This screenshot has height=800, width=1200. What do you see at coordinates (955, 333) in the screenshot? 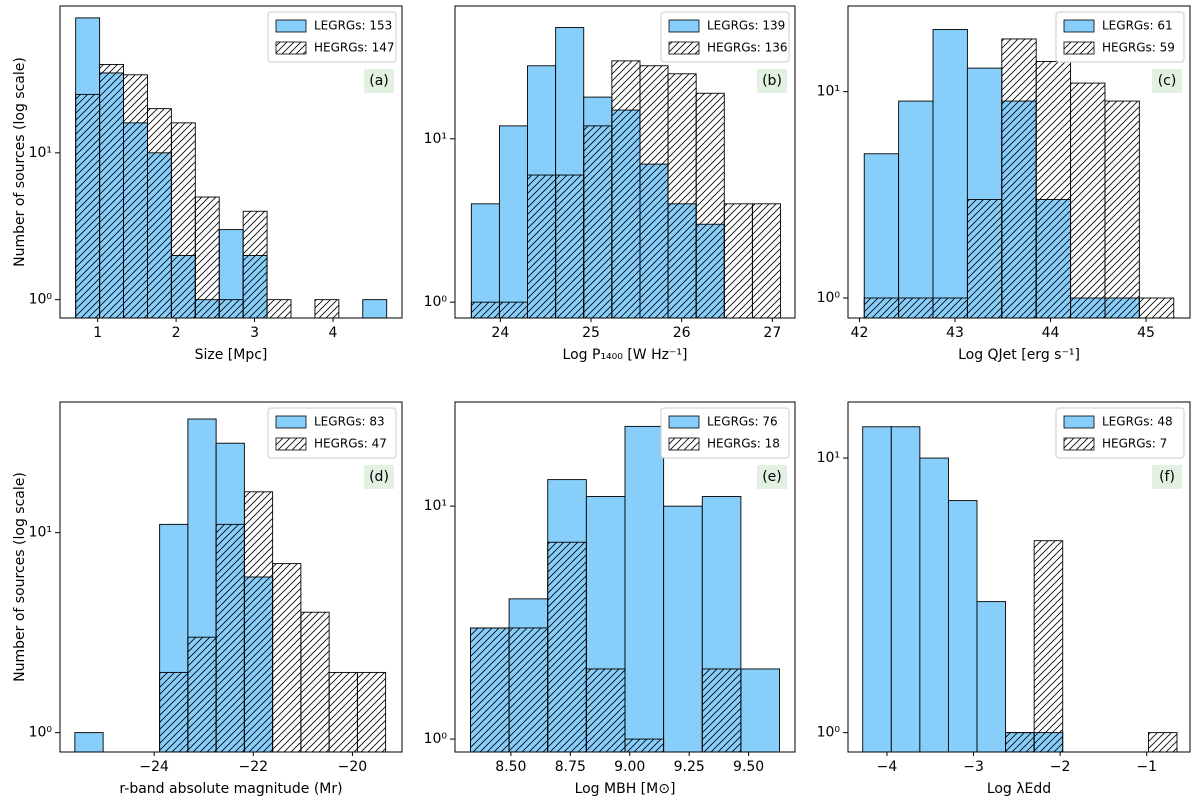
I see `x-tick-label: 43` at bounding box center [955, 333].